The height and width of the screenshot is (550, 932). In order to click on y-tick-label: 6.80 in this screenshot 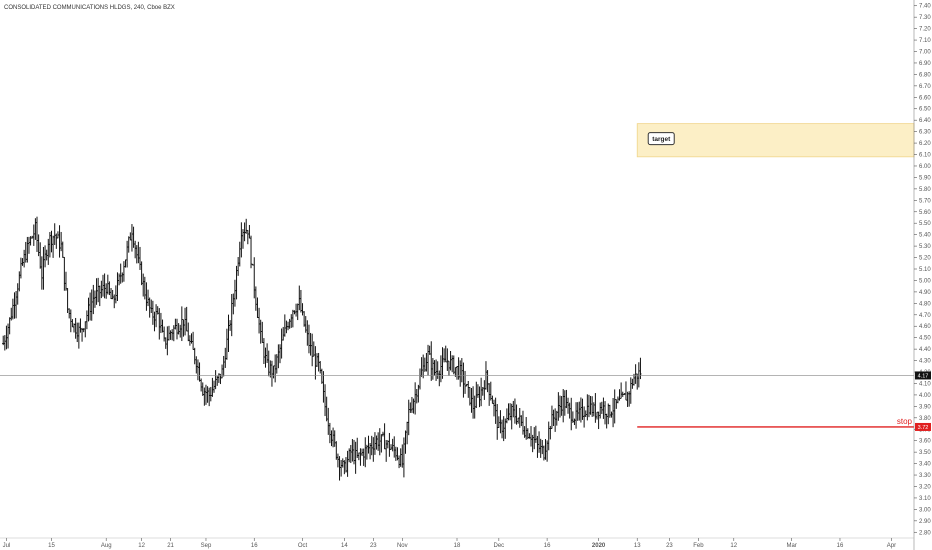, I will do `click(925, 75)`.